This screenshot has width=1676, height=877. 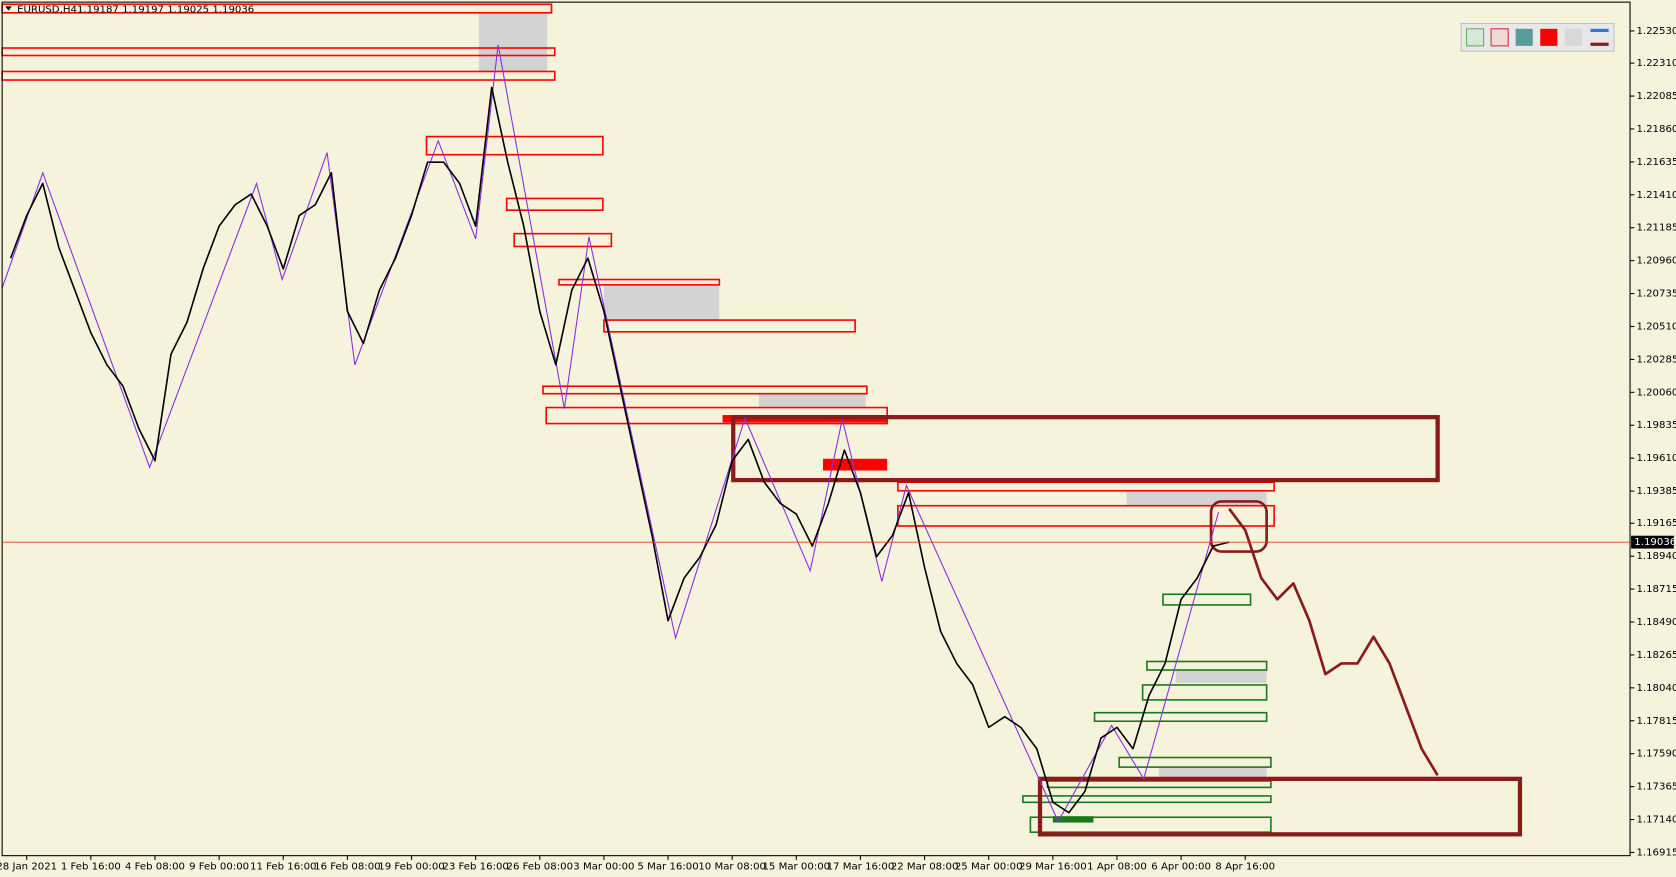 What do you see at coordinates (1656, 359) in the screenshot?
I see `y-tick-label: 1.20285` at bounding box center [1656, 359].